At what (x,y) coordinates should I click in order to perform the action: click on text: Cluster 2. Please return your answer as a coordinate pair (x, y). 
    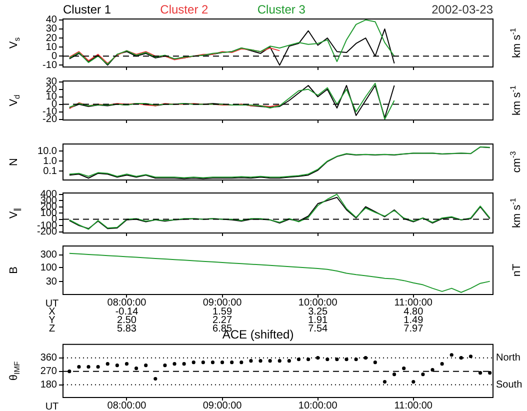
    Looking at the image, I should click on (184, 9).